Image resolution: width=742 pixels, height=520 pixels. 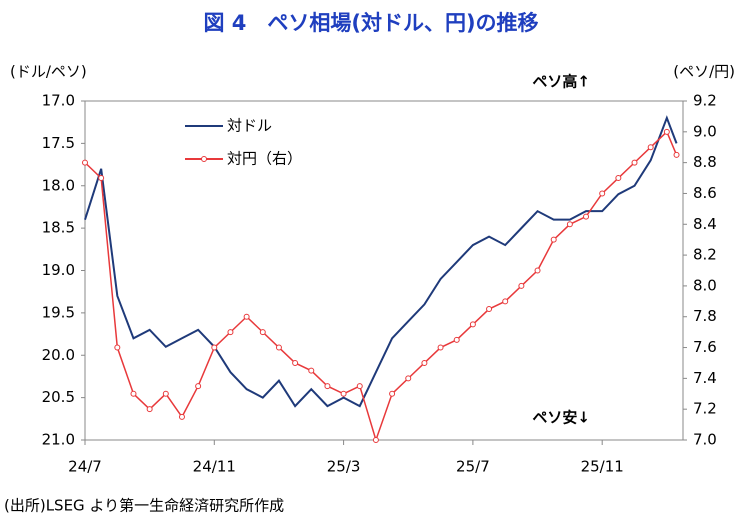 I want to click on y-tick-label: 20.5, so click(x=58, y=397).